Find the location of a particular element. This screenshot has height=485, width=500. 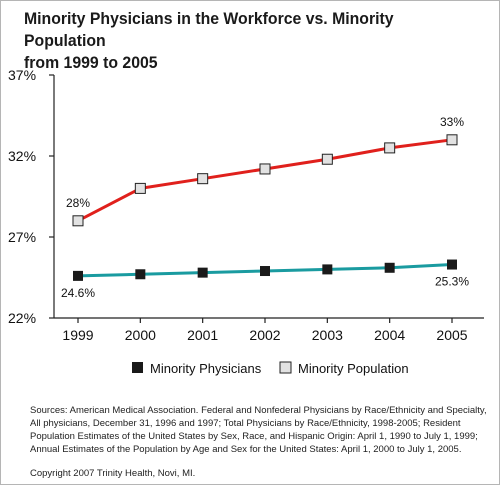

x-tick-label: 2004 is located at coordinates (389, 335).